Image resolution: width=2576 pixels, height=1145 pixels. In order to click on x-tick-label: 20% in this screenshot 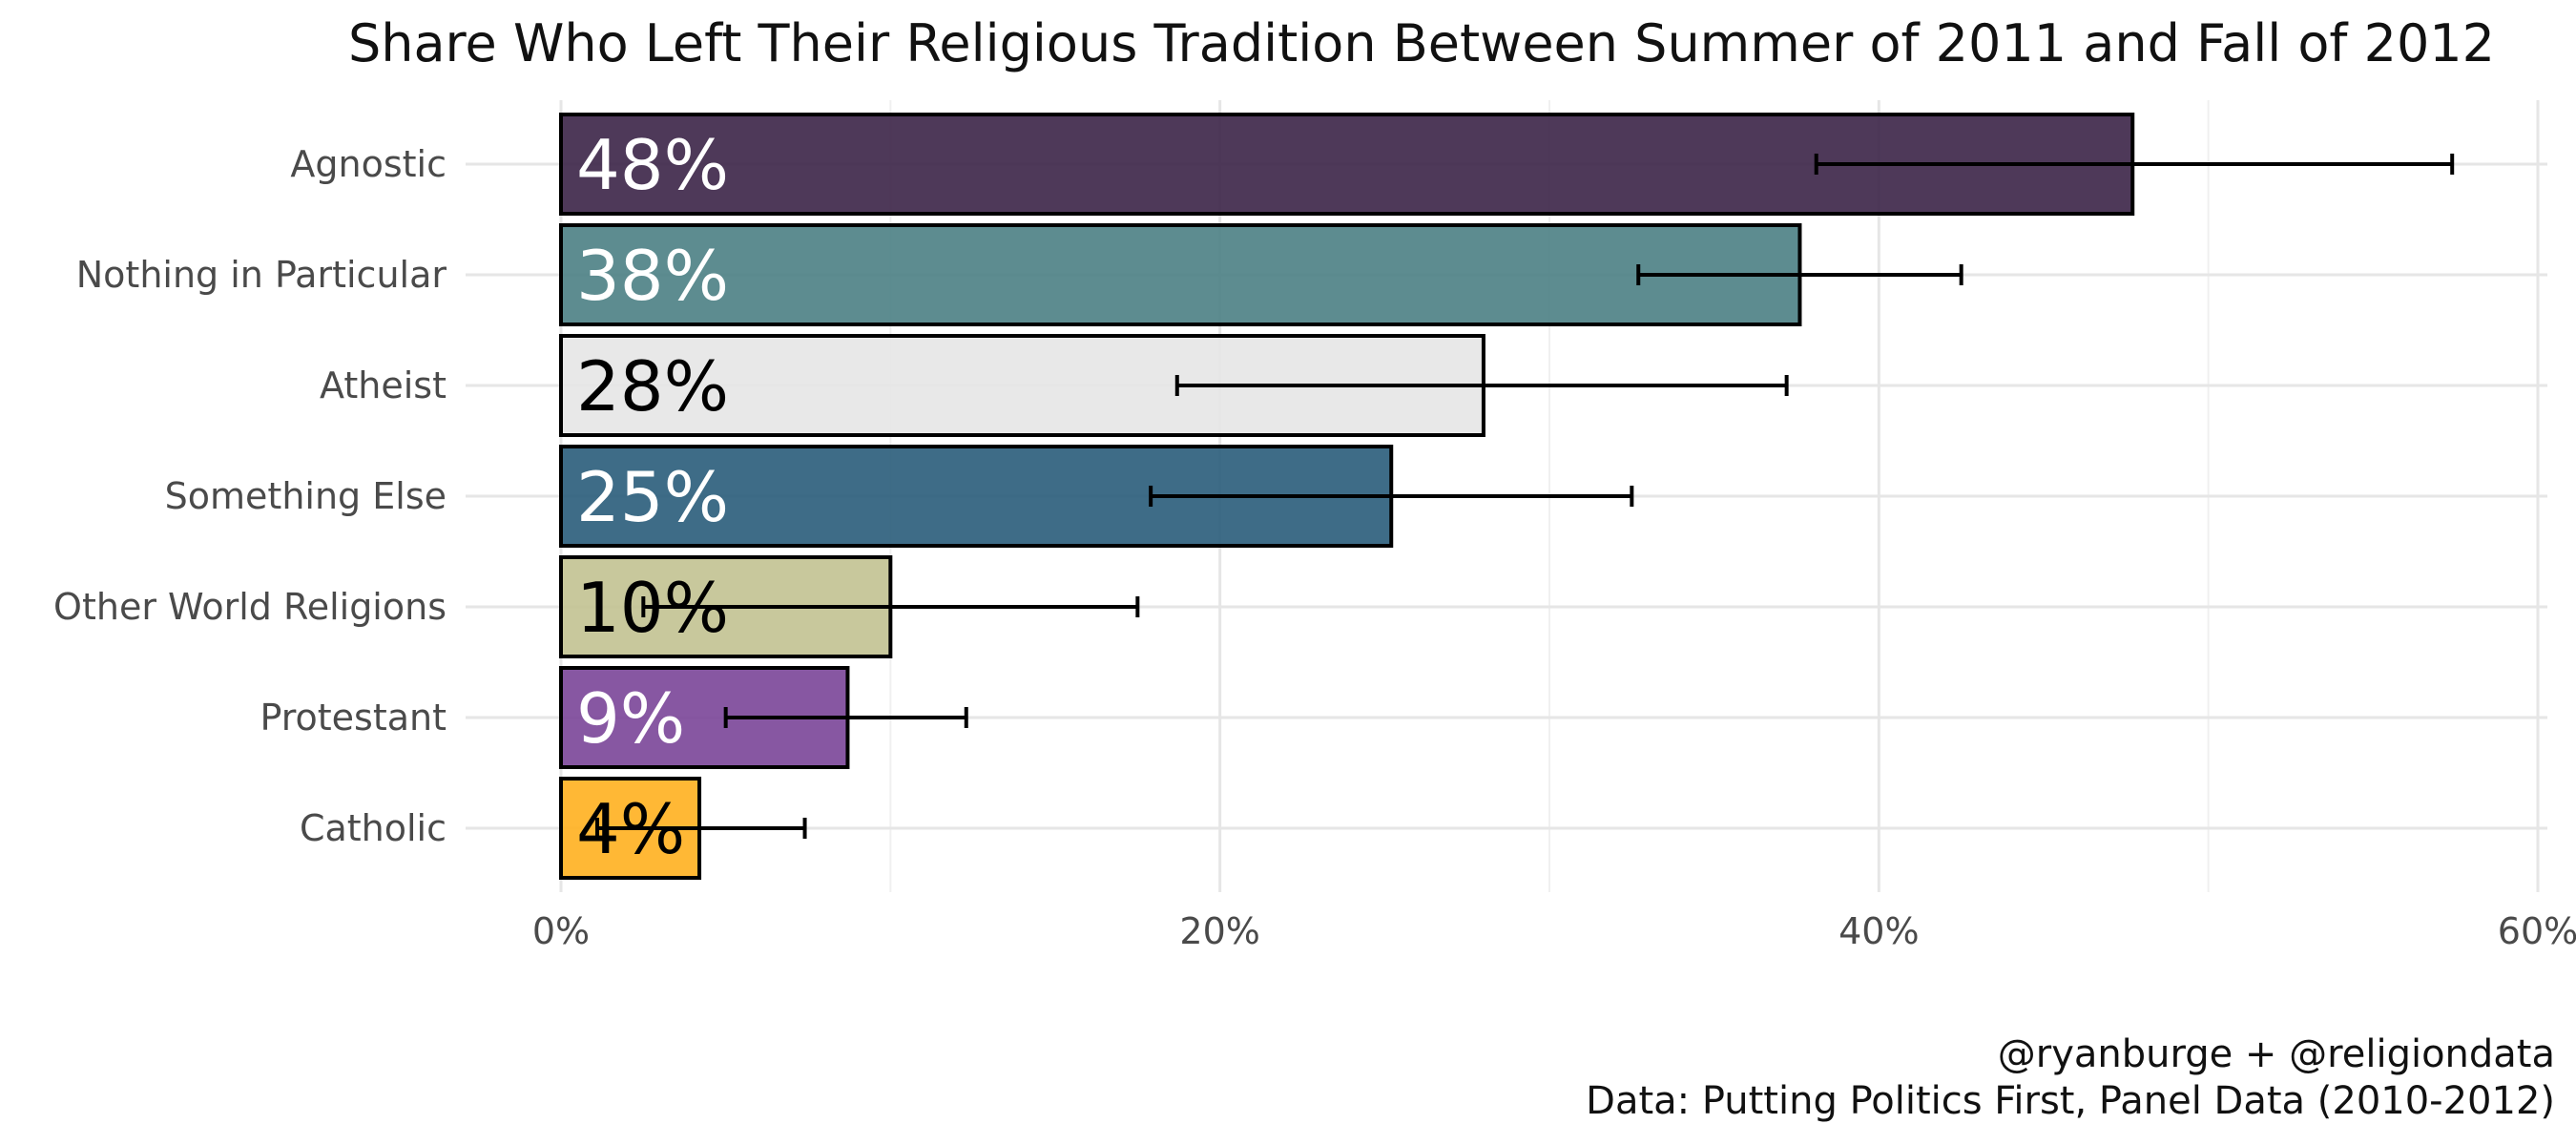, I will do `click(1219, 931)`.